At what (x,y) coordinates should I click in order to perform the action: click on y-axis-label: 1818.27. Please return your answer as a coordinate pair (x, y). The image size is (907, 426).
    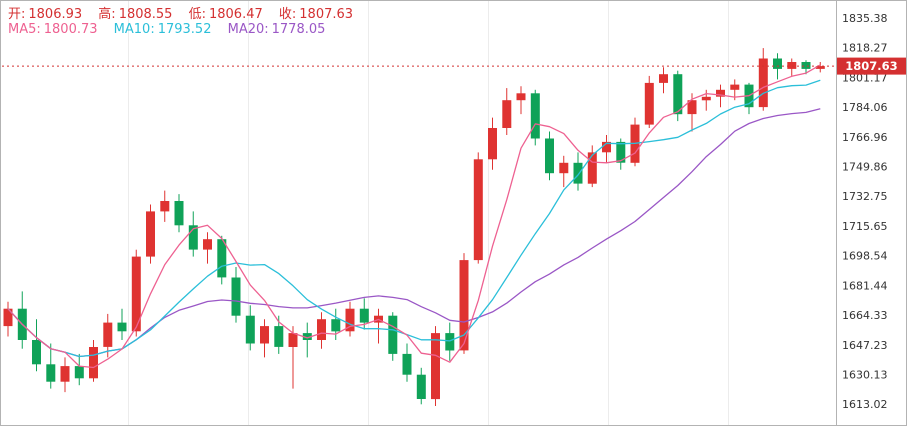
    Looking at the image, I should click on (865, 48).